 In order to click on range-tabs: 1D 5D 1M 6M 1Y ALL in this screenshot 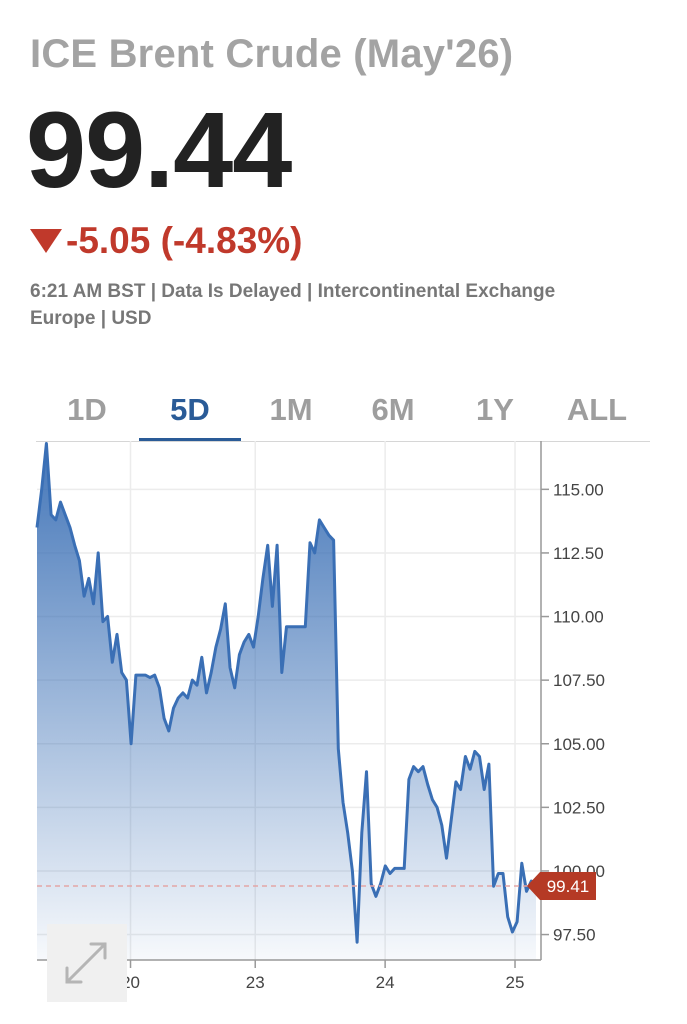, I will do `click(343, 413)`.